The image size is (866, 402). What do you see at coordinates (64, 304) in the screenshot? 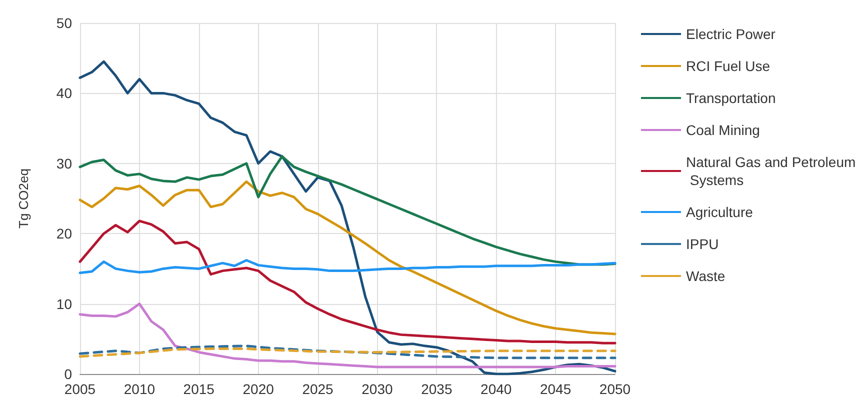
I see `y-tick-label: 10` at bounding box center [64, 304].